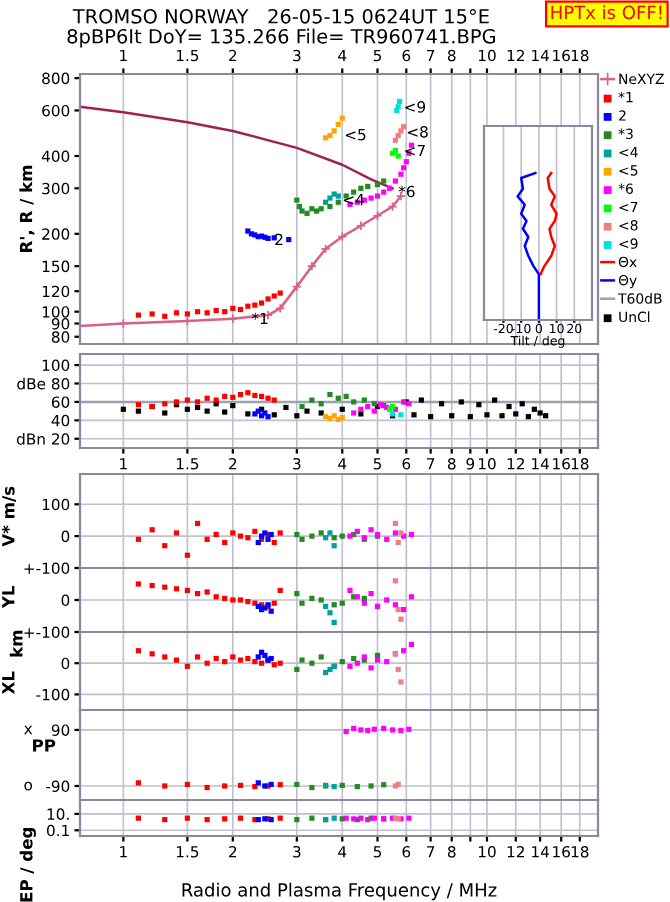  I want to click on y-axis-title: PP, so click(44, 745).